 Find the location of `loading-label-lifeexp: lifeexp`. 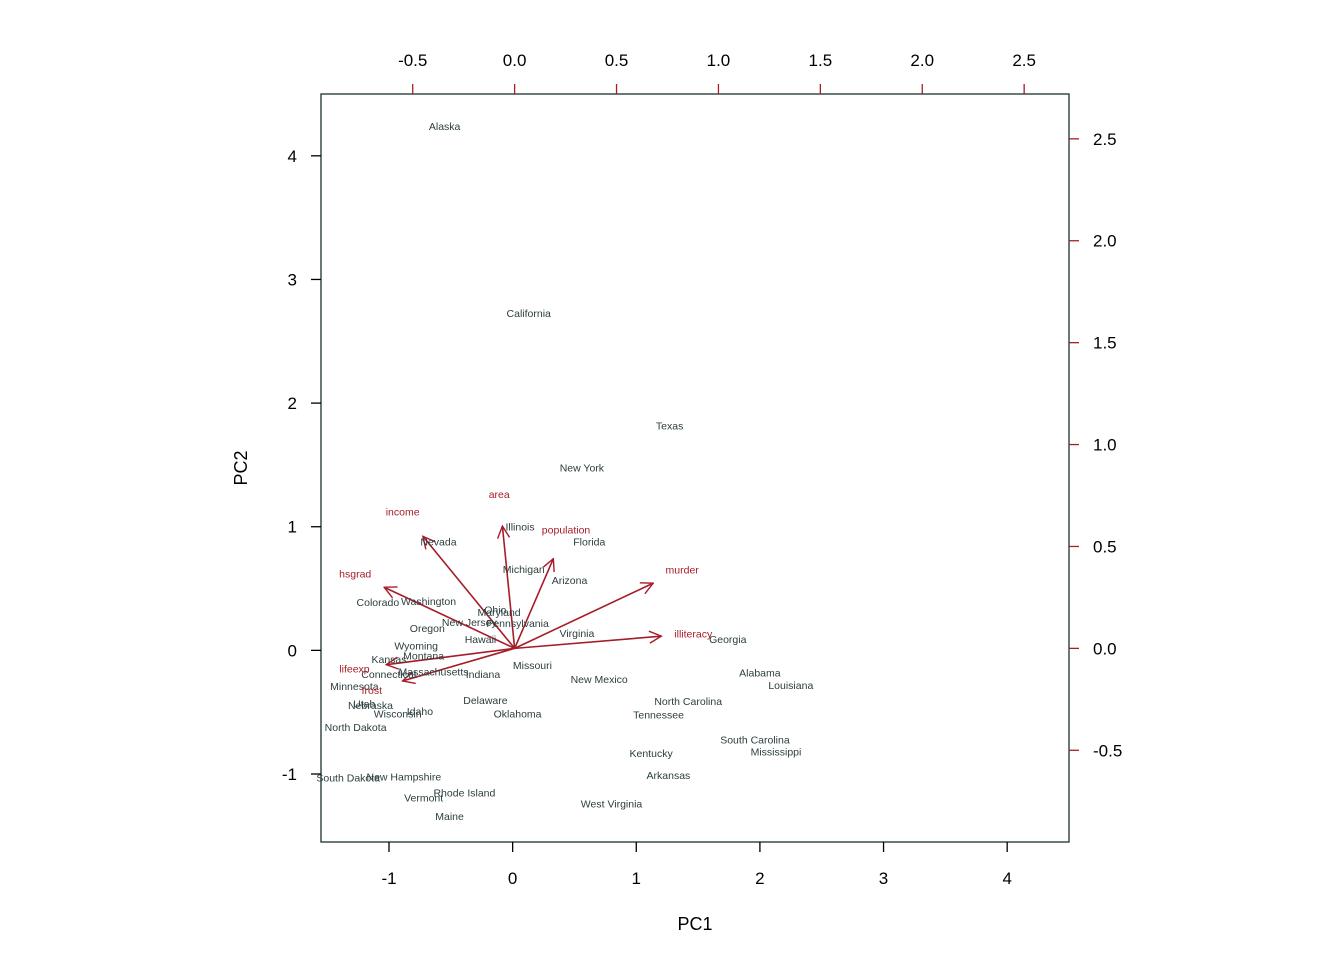

loading-label-lifeexp: lifeexp is located at coordinates (354, 670).